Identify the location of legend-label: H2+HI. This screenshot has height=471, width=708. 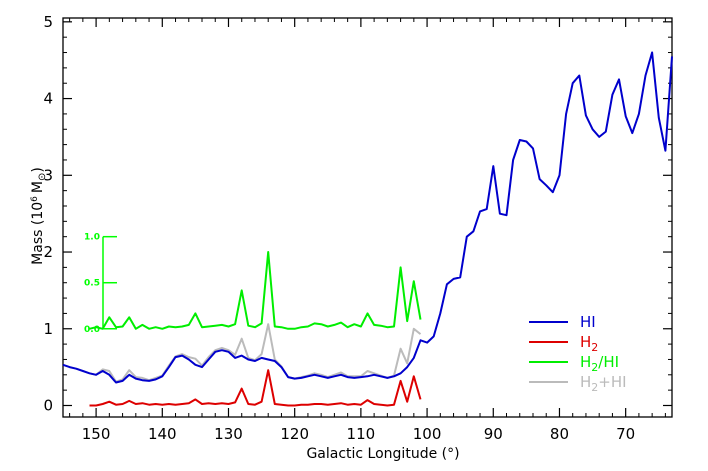
(603, 383).